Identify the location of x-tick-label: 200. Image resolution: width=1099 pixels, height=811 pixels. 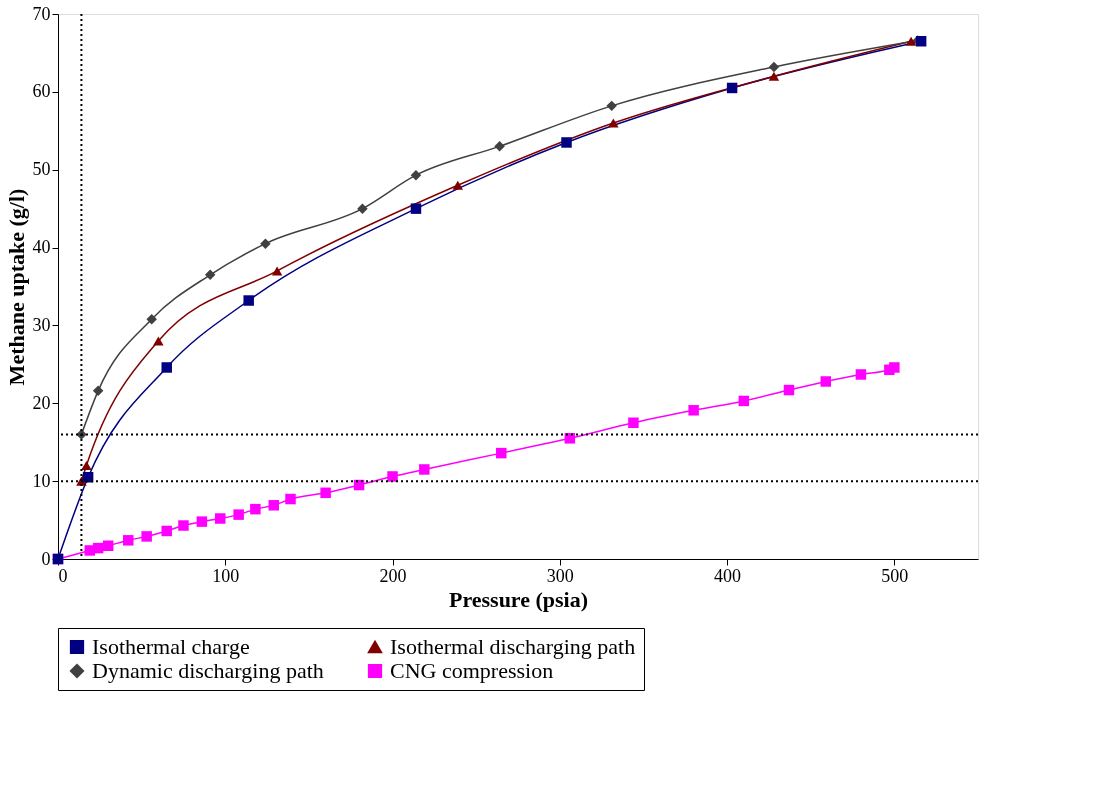
(393, 575).